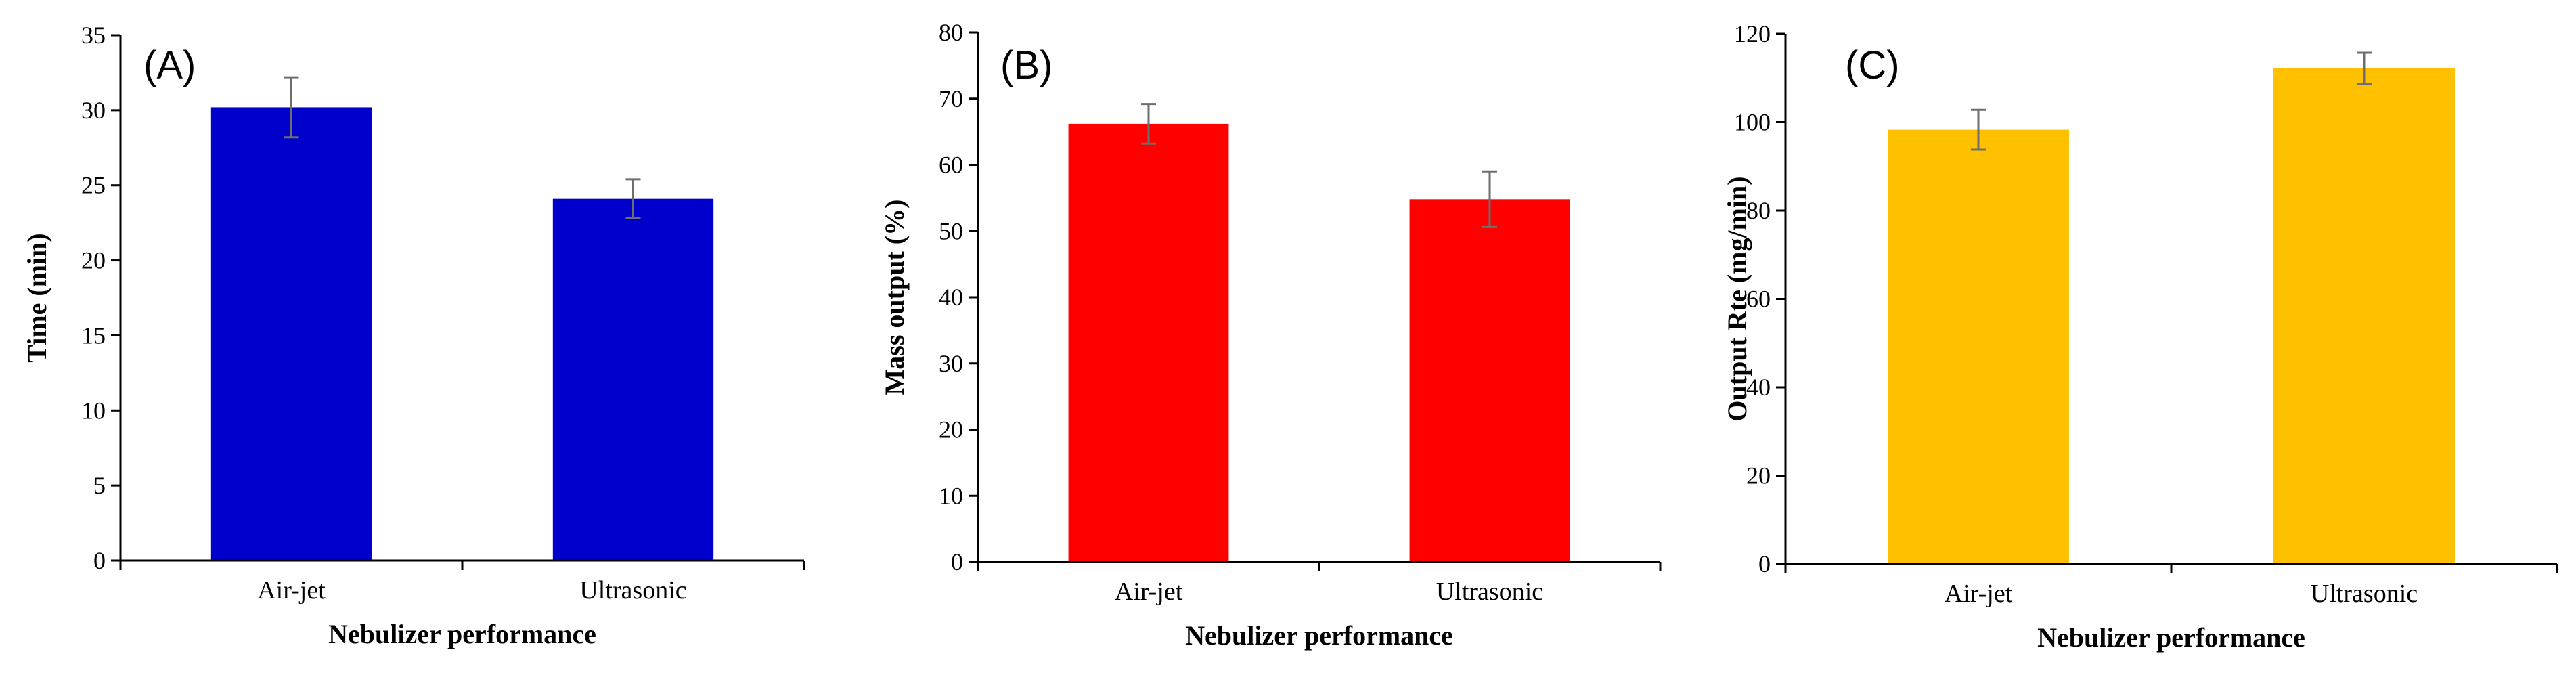 This screenshot has width=2576, height=677. I want to click on panel-label: (C), so click(1872, 65).